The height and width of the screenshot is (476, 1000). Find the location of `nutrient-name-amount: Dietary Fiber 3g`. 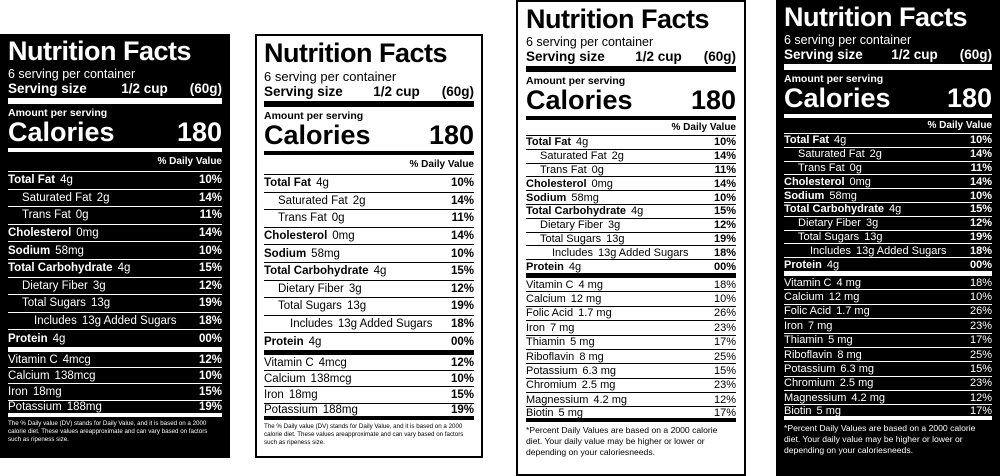

nutrient-name-amount: Dietary Fiber 3g is located at coordinates (831, 223).